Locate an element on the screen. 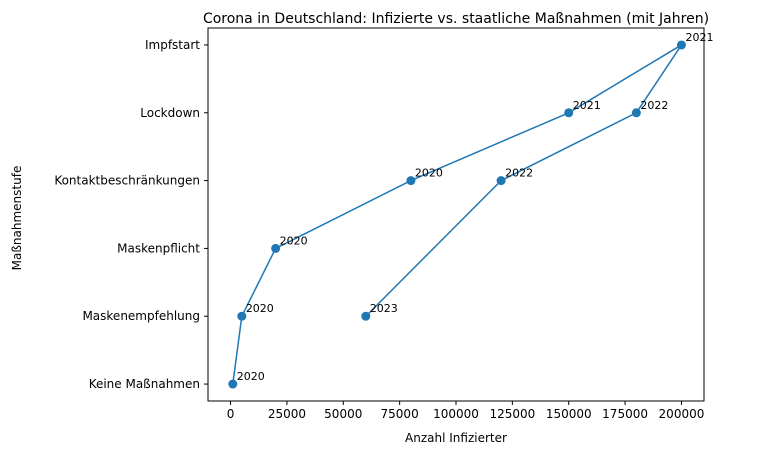 This screenshot has width=766, height=455. x-tick-label: 200000 is located at coordinates (682, 414).